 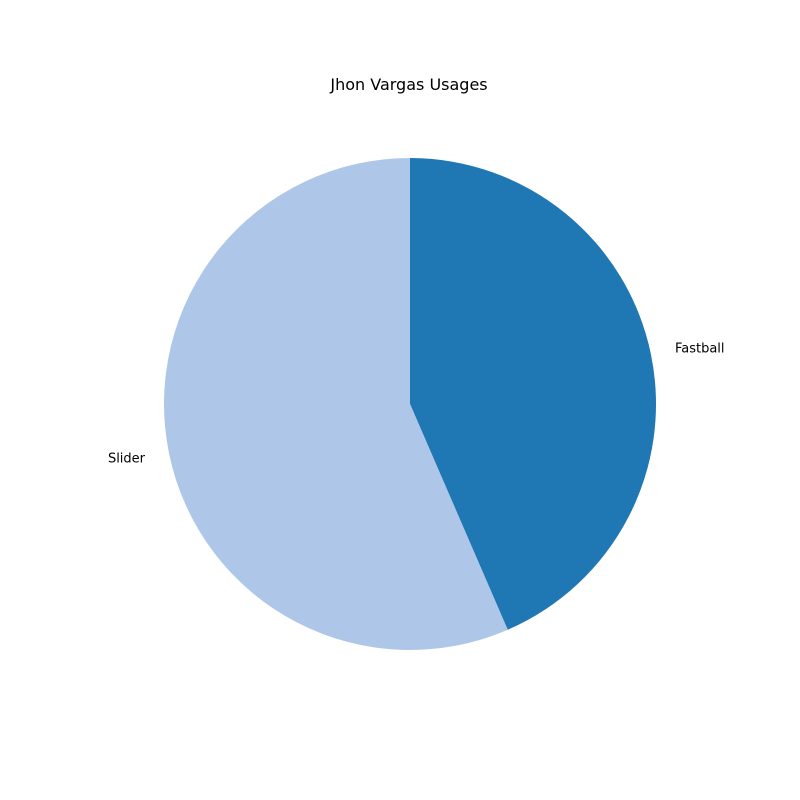 I want to click on slice-label-fastball: Fastball, so click(x=700, y=349).